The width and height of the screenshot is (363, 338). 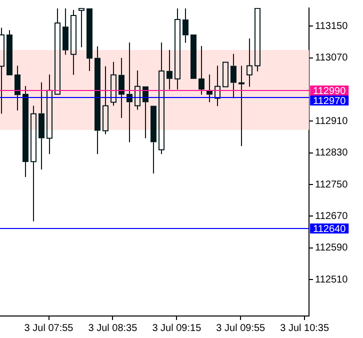 I want to click on ref-line-label: 112640, so click(x=329, y=229).